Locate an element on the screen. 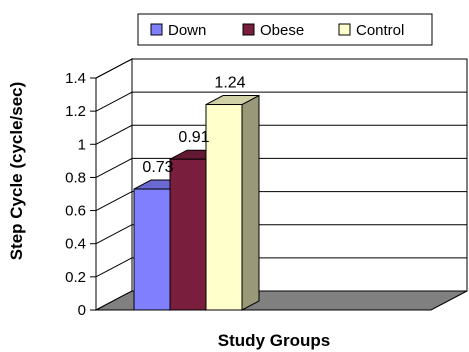 The width and height of the screenshot is (469, 352). bar-control is located at coordinates (232, 202).